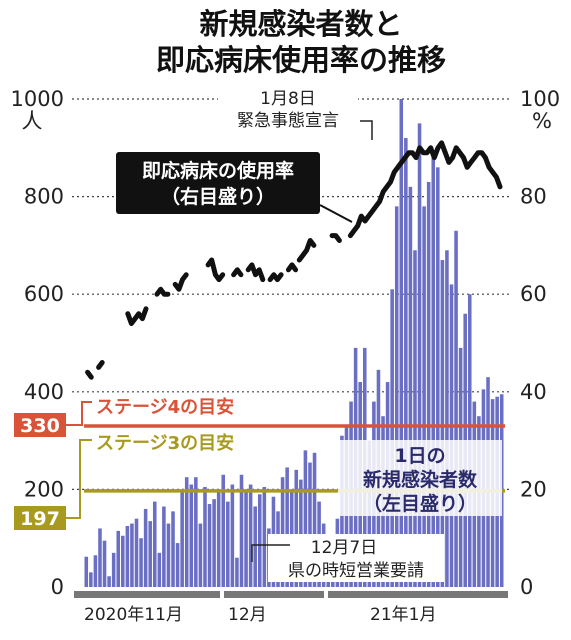 This screenshot has width=571, height=640. What do you see at coordinates (270, 553) in the screenshot?
I see `request-annotation-leader` at bounding box center [270, 553].